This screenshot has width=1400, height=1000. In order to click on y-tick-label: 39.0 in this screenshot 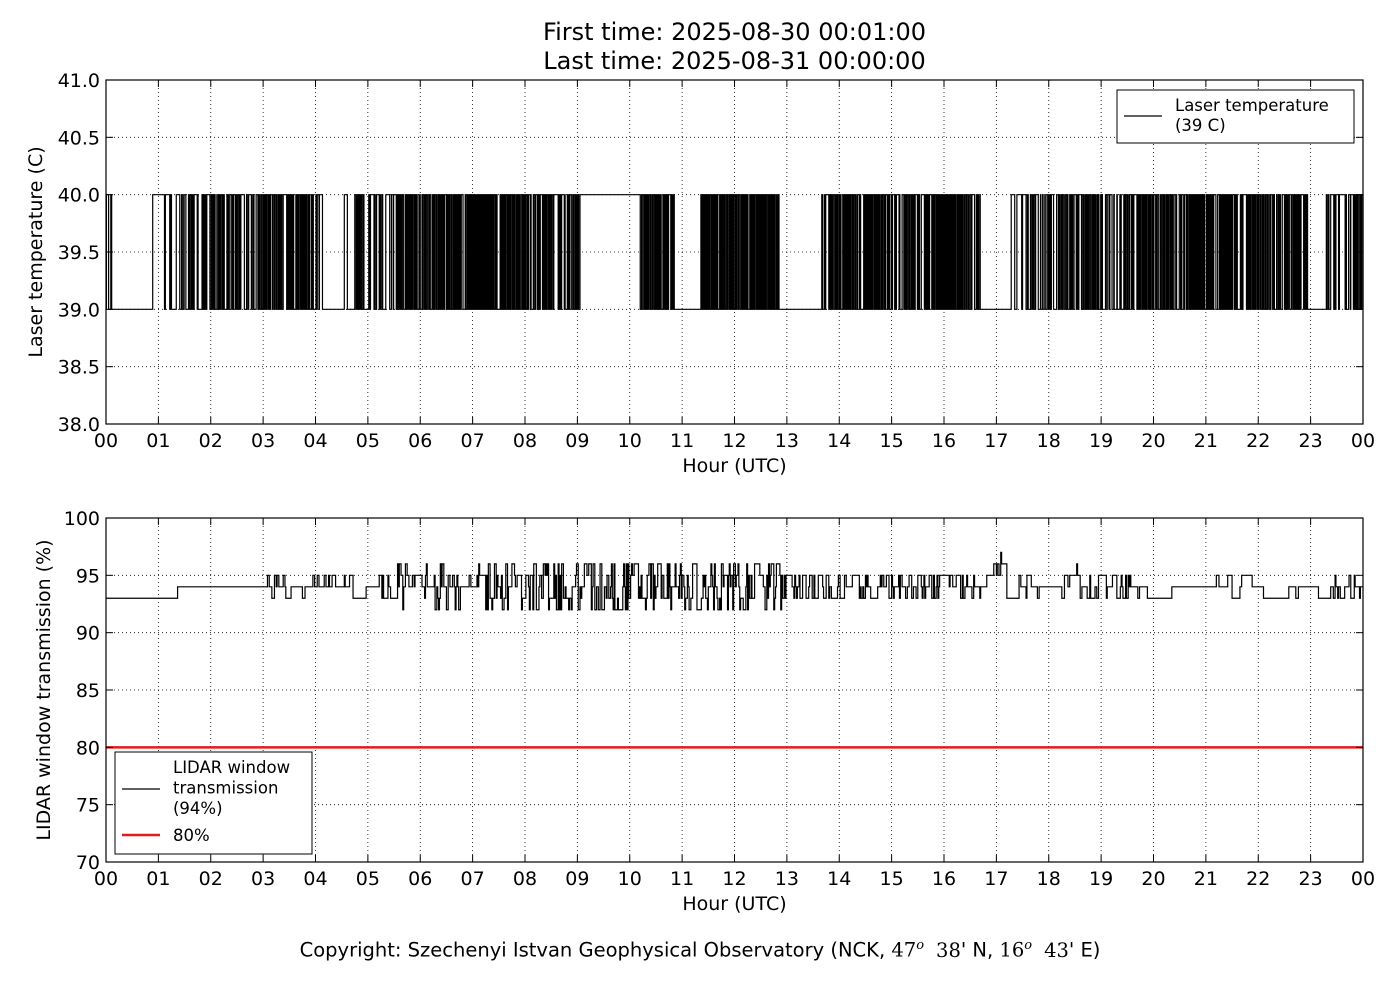, I will do `click(79, 310)`.